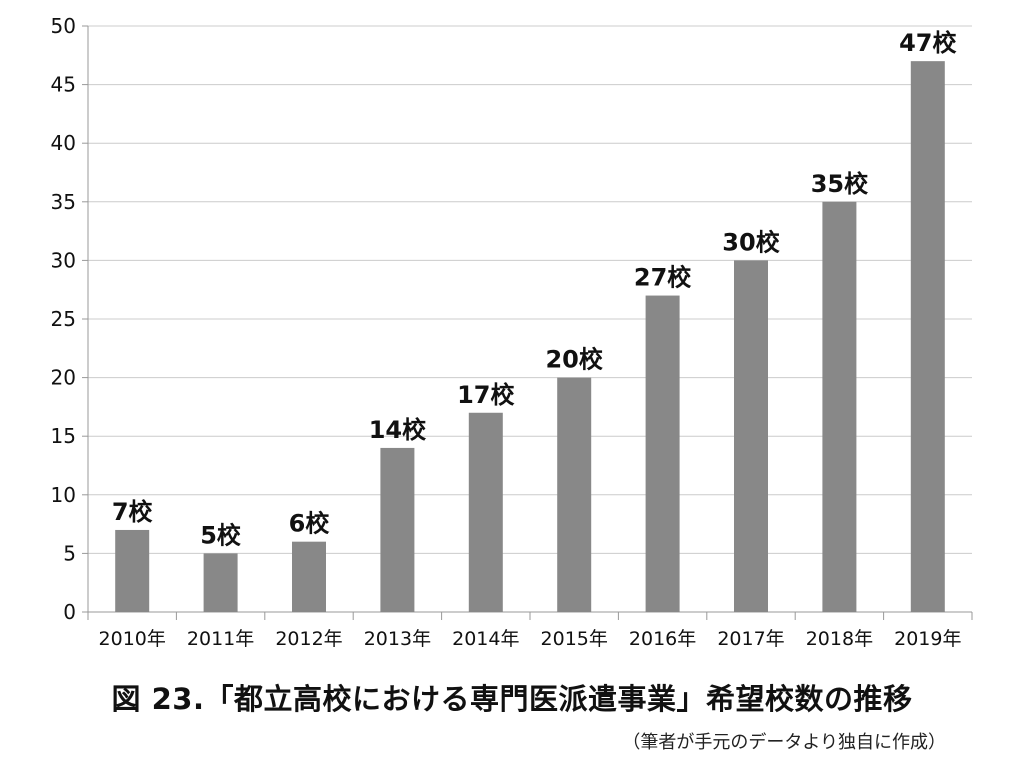 The height and width of the screenshot is (773, 1024). Describe the element at coordinates (839, 639) in the screenshot. I see `x-tick-label: 2018年` at that location.